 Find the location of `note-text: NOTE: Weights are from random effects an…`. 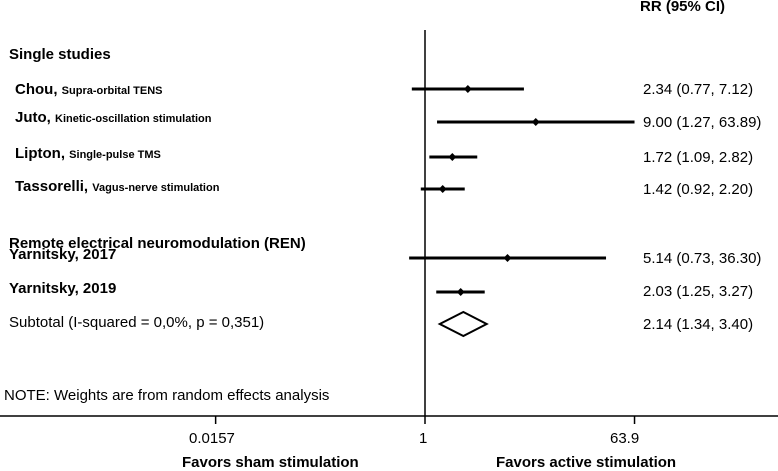

note-text: NOTE: Weights are from random effects an… is located at coordinates (167, 395).